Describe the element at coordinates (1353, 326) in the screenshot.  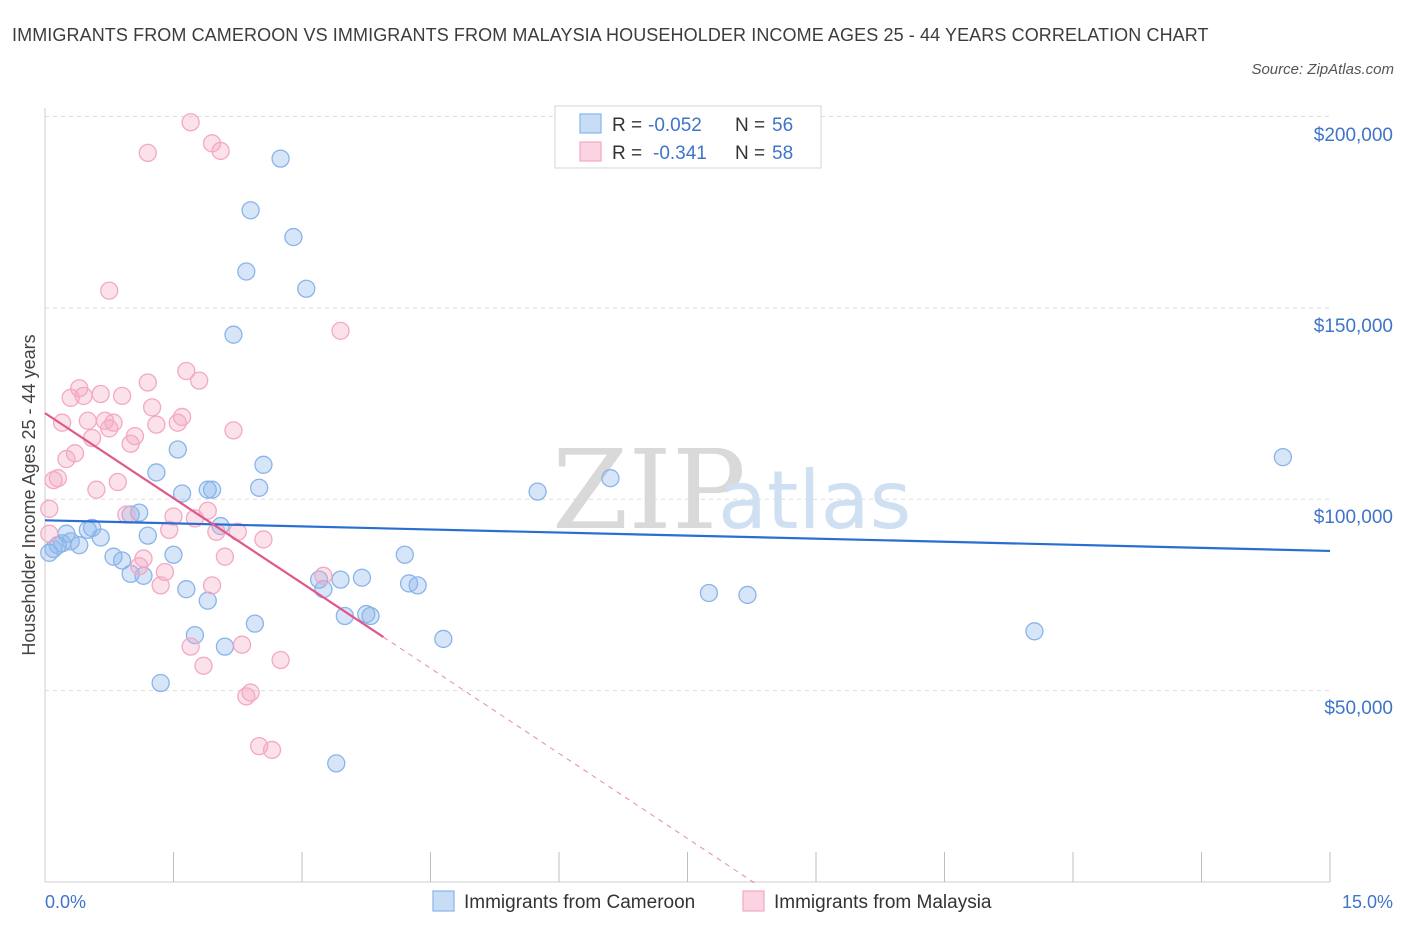
I see `y-tick-label: $150,000` at that location.